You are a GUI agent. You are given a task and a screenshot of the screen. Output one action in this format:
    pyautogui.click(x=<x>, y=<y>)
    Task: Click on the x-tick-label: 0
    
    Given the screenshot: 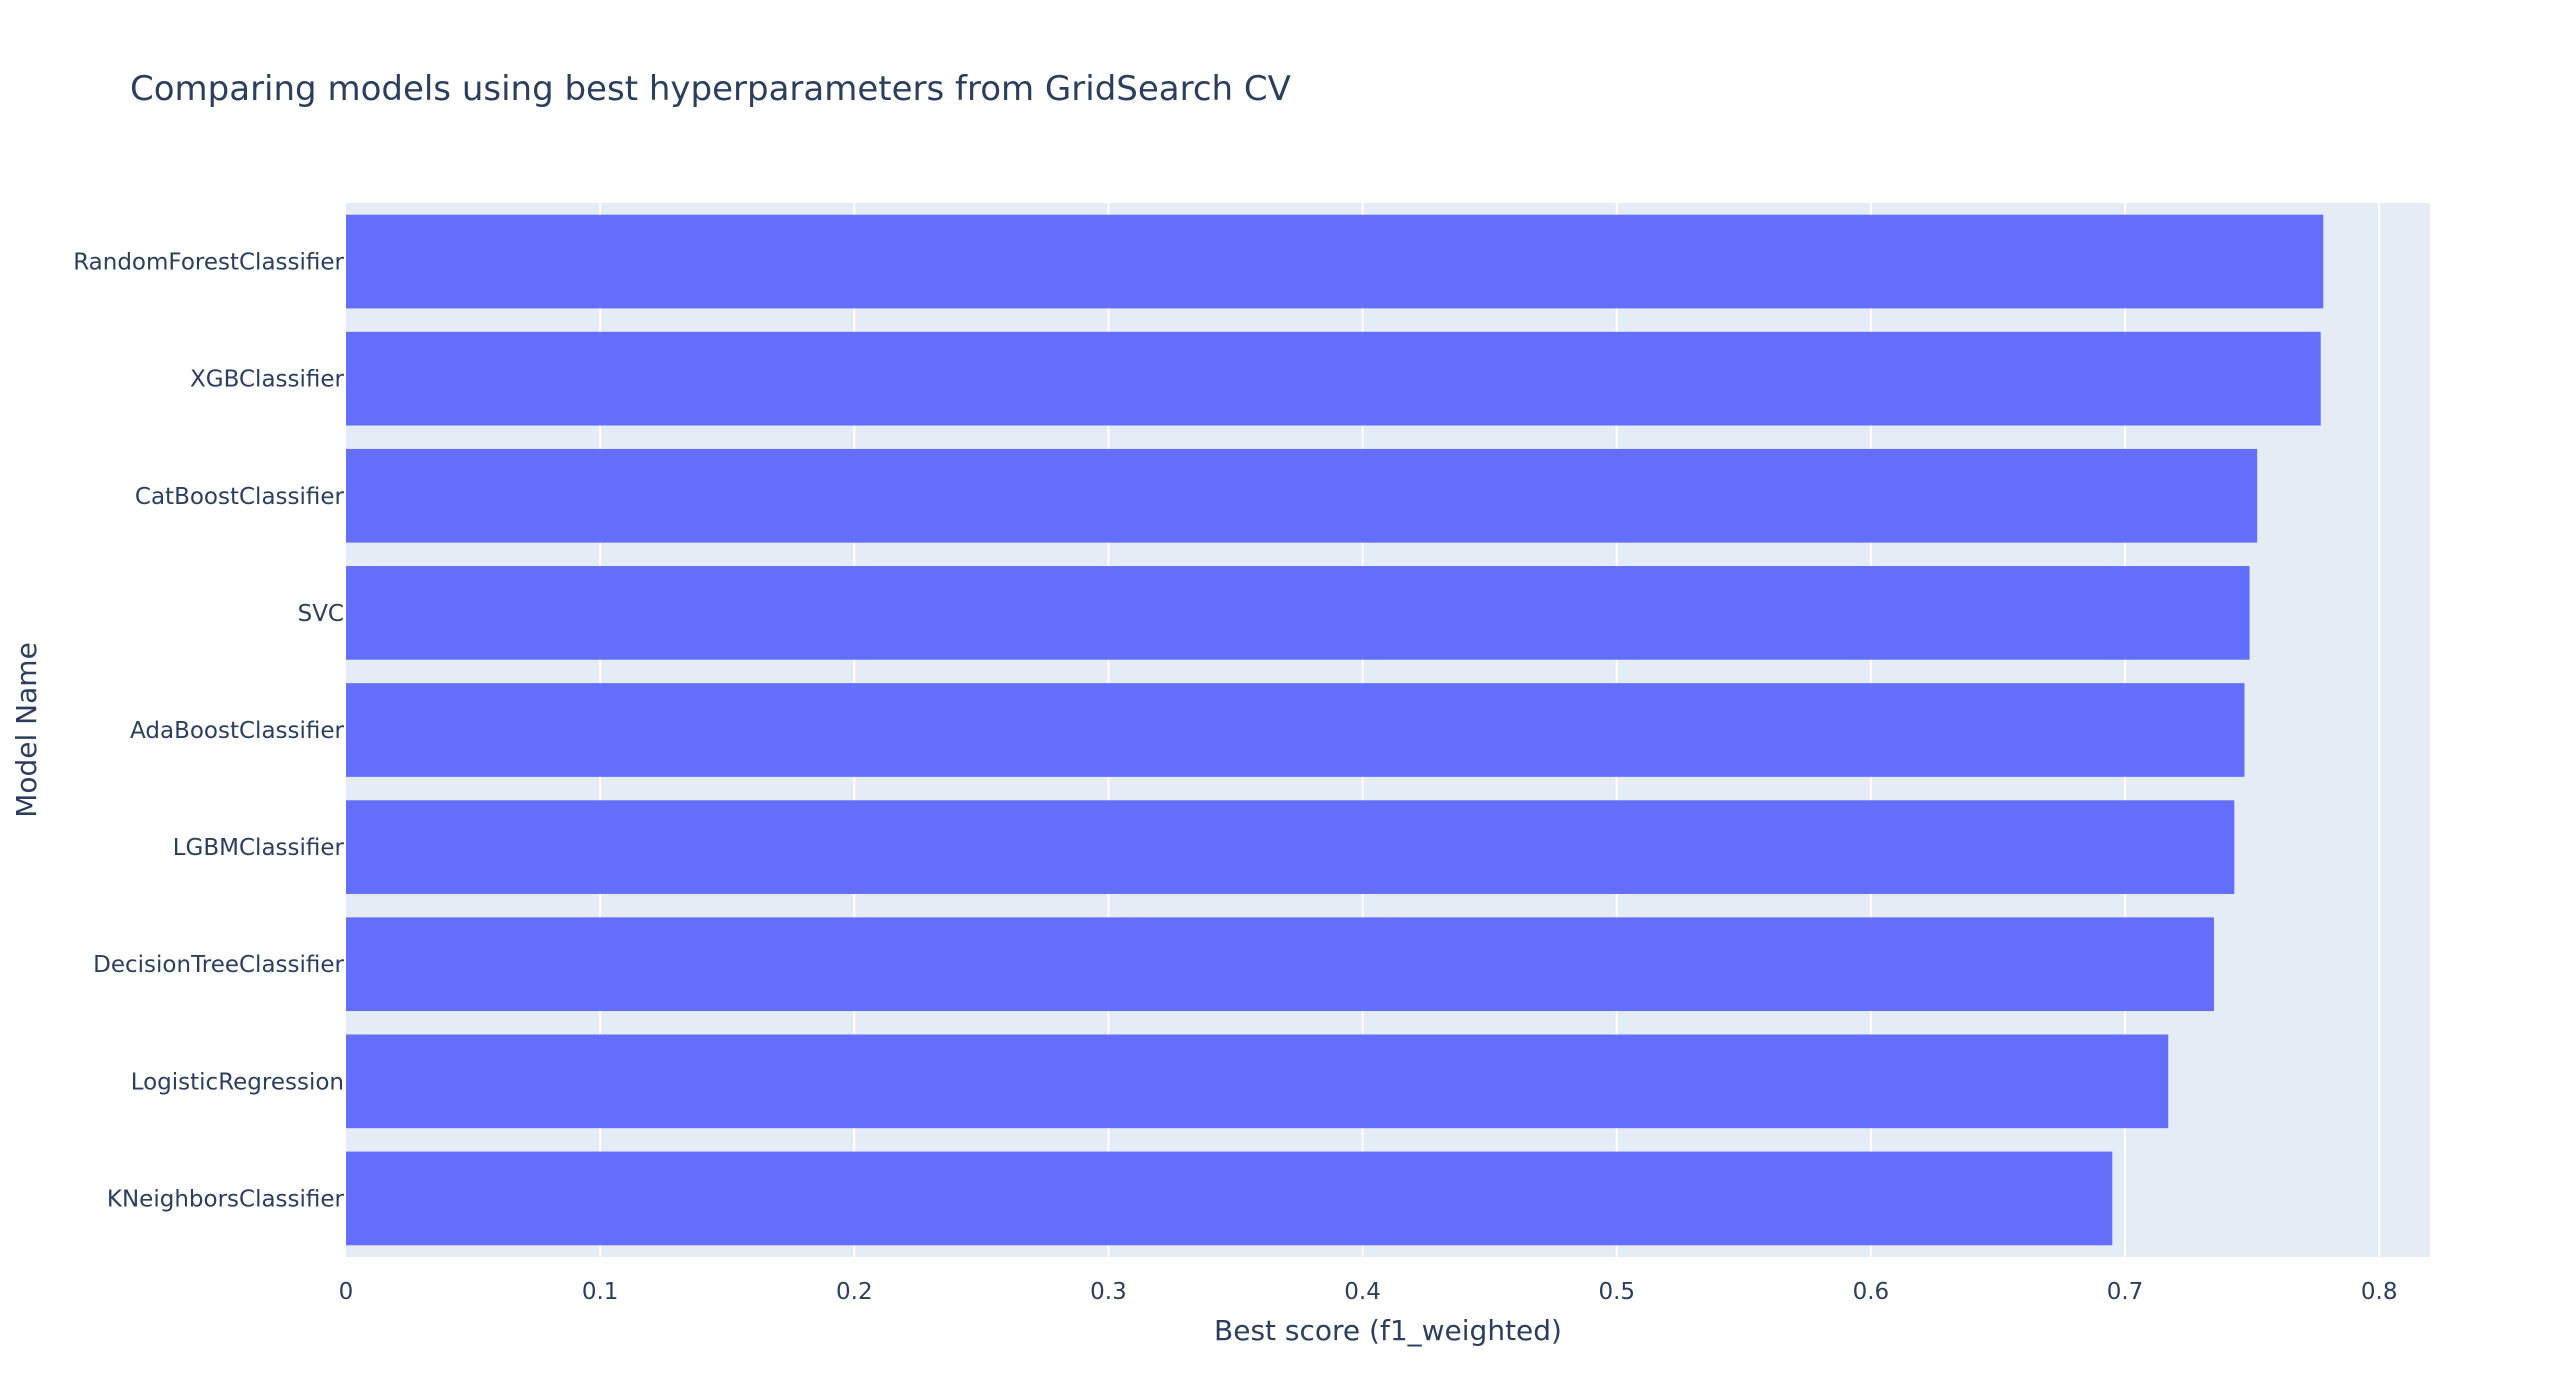 What is the action you would take?
    pyautogui.click(x=346, y=1292)
    